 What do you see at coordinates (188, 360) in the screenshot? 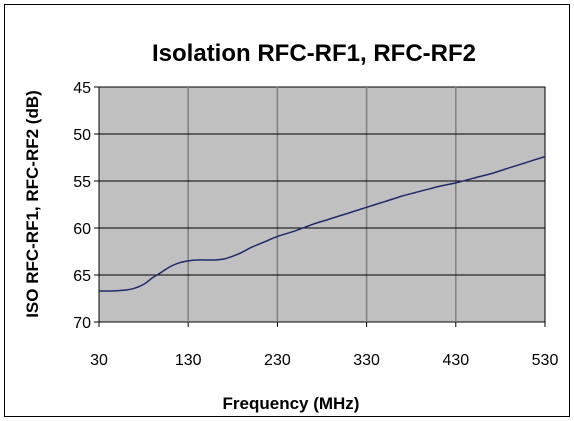
I see `x-tick-label: 130` at bounding box center [188, 360].